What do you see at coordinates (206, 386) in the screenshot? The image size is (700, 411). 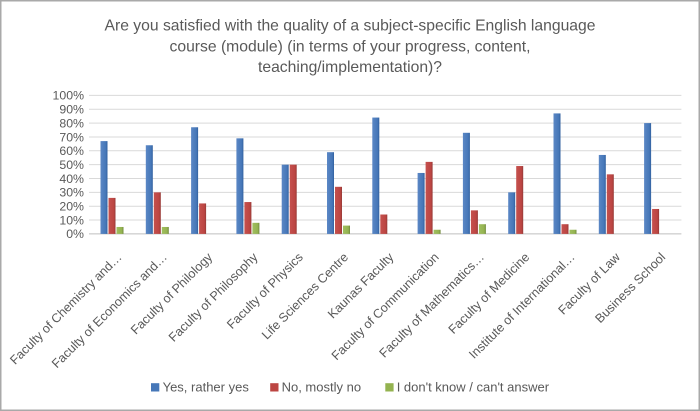 I see `svg-text: Yes, rather yes` at bounding box center [206, 386].